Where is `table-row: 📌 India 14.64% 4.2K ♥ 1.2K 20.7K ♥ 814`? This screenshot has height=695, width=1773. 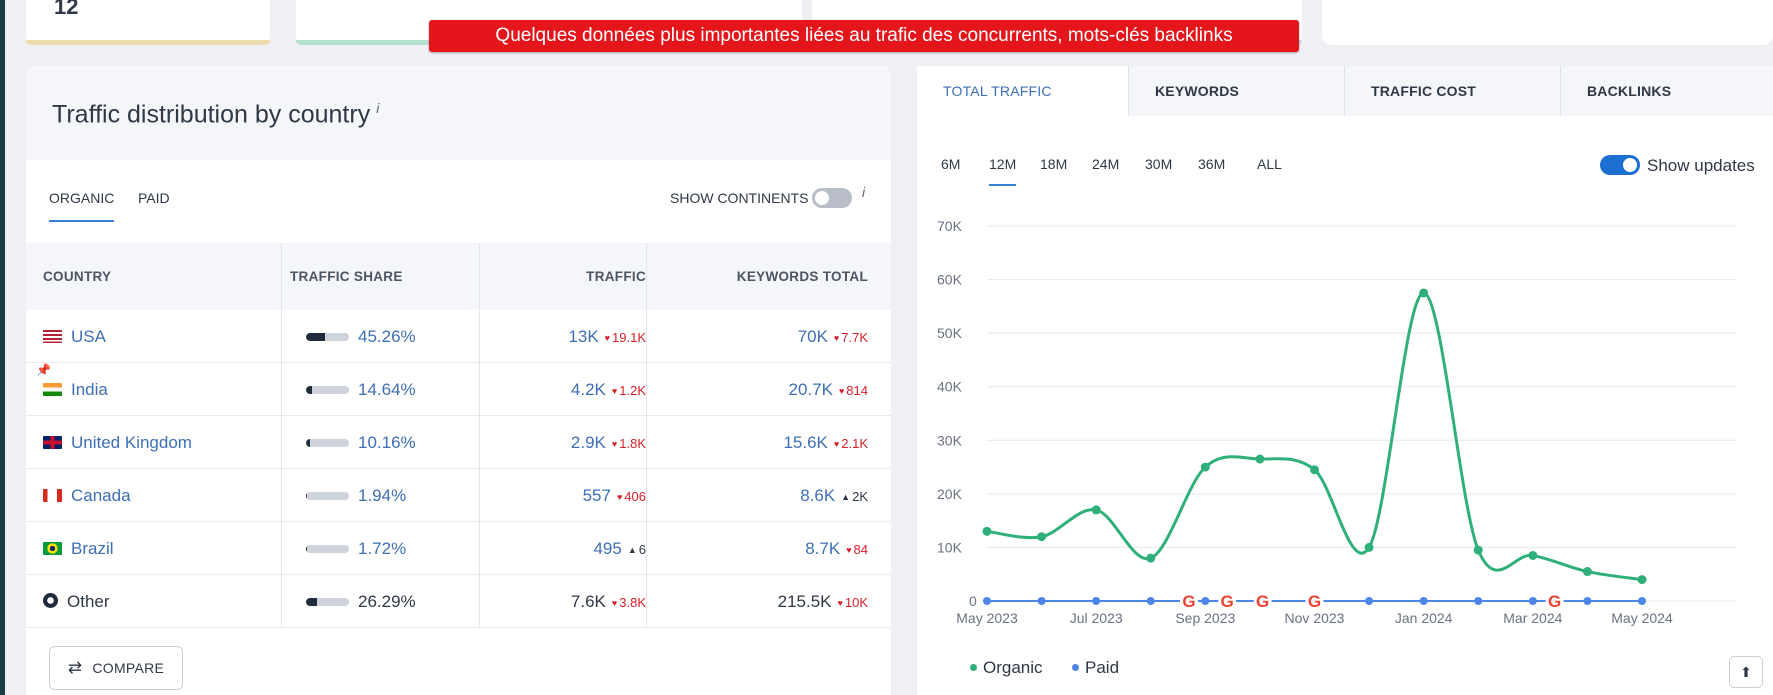
table-row: 📌 India 14.64% 4.2K ♥ 1.2K 20.7K ♥ 814 is located at coordinates (458, 389).